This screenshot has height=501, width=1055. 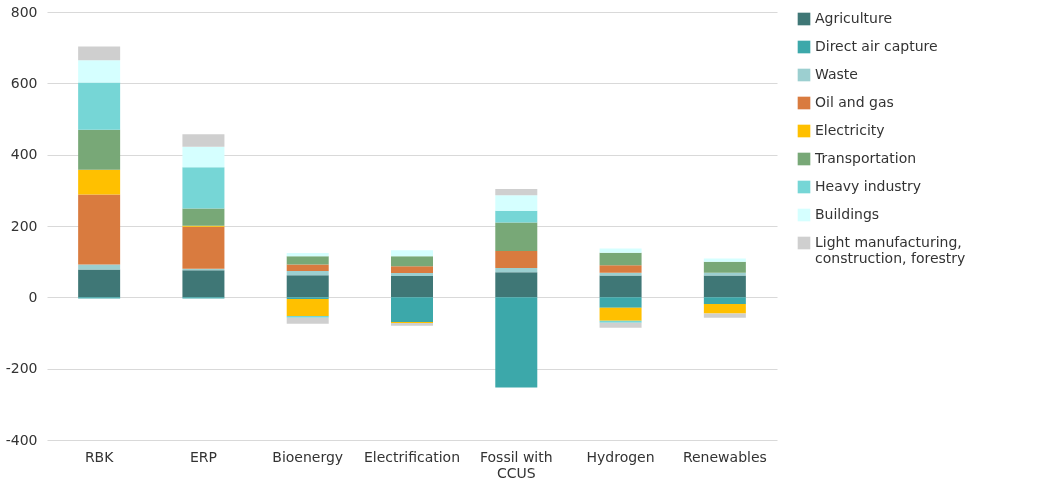 What do you see at coordinates (308, 456) in the screenshot?
I see `x-tick-label: Bioenergy` at bounding box center [308, 456].